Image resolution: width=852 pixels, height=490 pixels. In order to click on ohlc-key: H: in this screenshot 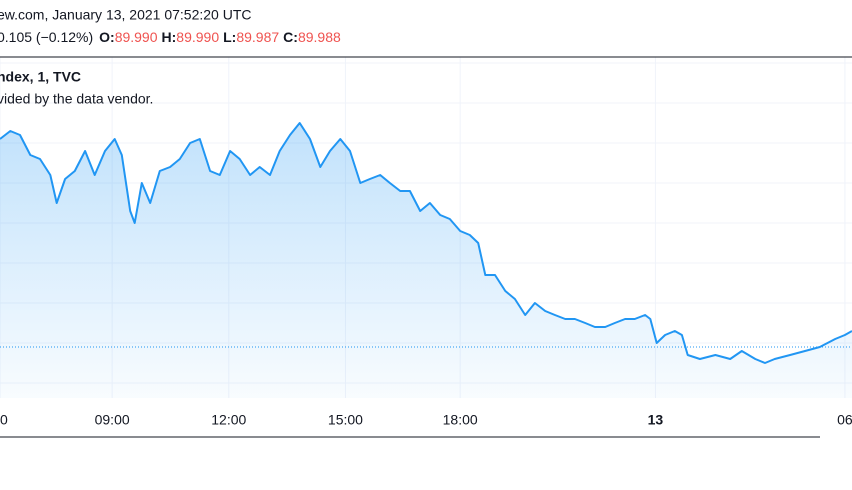, I will do `click(169, 37)`.